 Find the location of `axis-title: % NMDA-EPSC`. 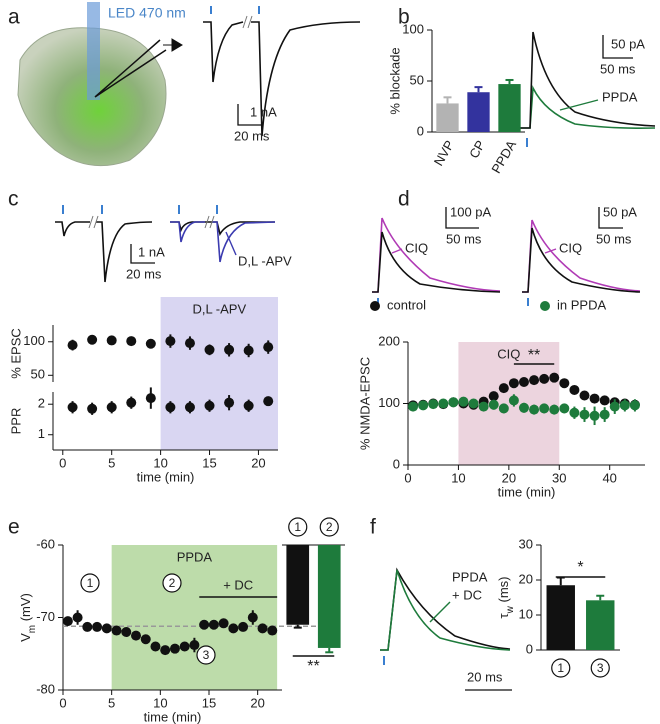

axis-title: % NMDA-EPSC is located at coordinates (364, 403).